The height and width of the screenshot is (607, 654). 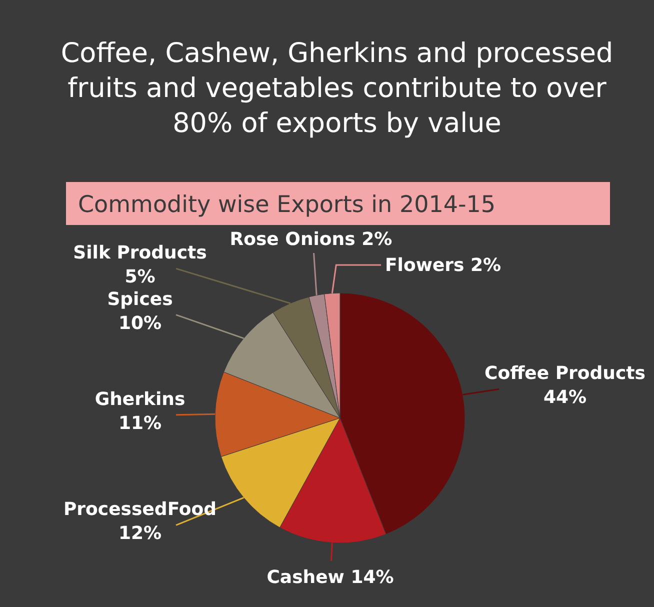 What do you see at coordinates (565, 373) in the screenshot?
I see `slice-label: Coffee Products` at bounding box center [565, 373].